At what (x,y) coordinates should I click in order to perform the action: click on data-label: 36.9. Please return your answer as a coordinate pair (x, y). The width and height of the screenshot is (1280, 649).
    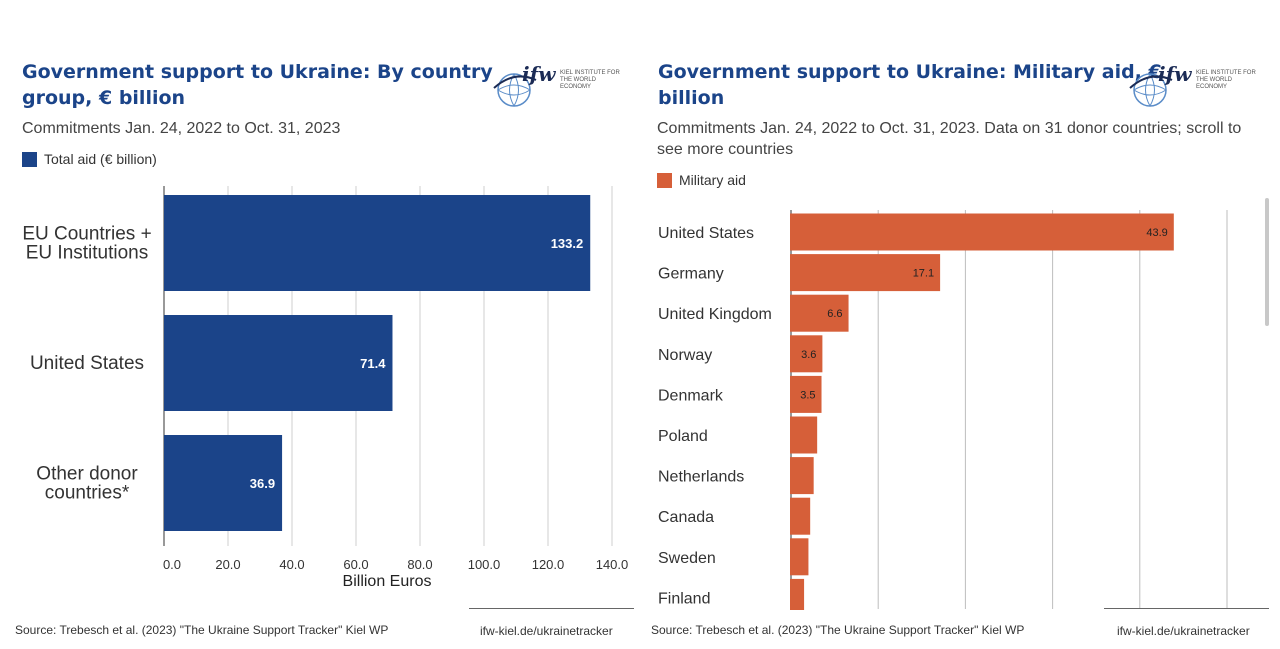
    Looking at the image, I should click on (262, 483).